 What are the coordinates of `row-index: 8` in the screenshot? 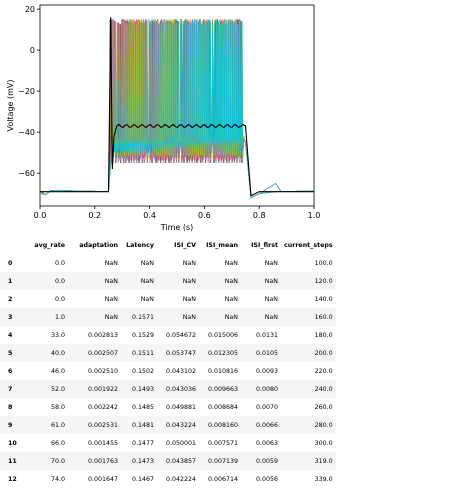 It's located at (10, 407).